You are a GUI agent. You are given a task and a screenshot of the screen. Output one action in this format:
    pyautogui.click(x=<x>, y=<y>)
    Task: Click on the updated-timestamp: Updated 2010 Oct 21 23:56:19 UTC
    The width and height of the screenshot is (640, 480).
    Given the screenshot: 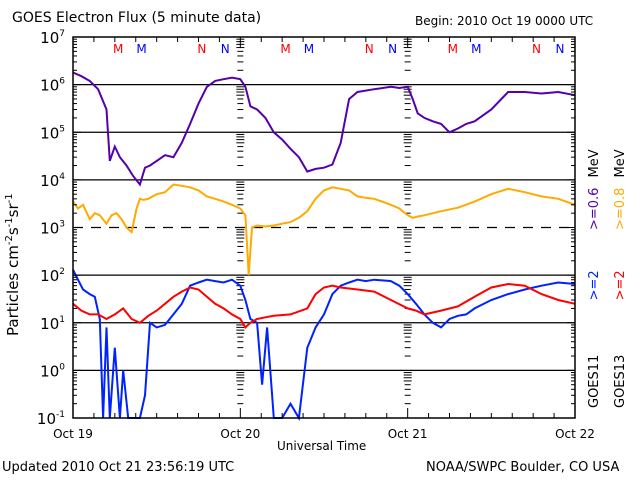 What is the action you would take?
    pyautogui.click(x=118, y=467)
    